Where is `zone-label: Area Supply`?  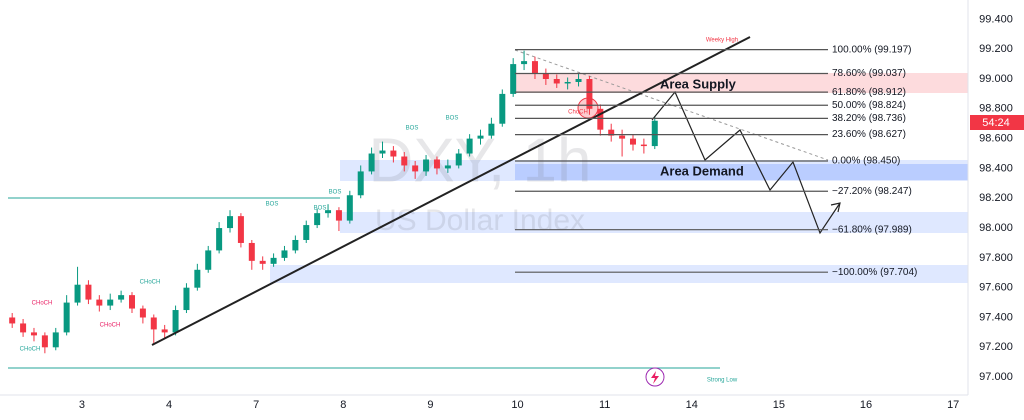
zone-label: Area Supply is located at coordinates (698, 83).